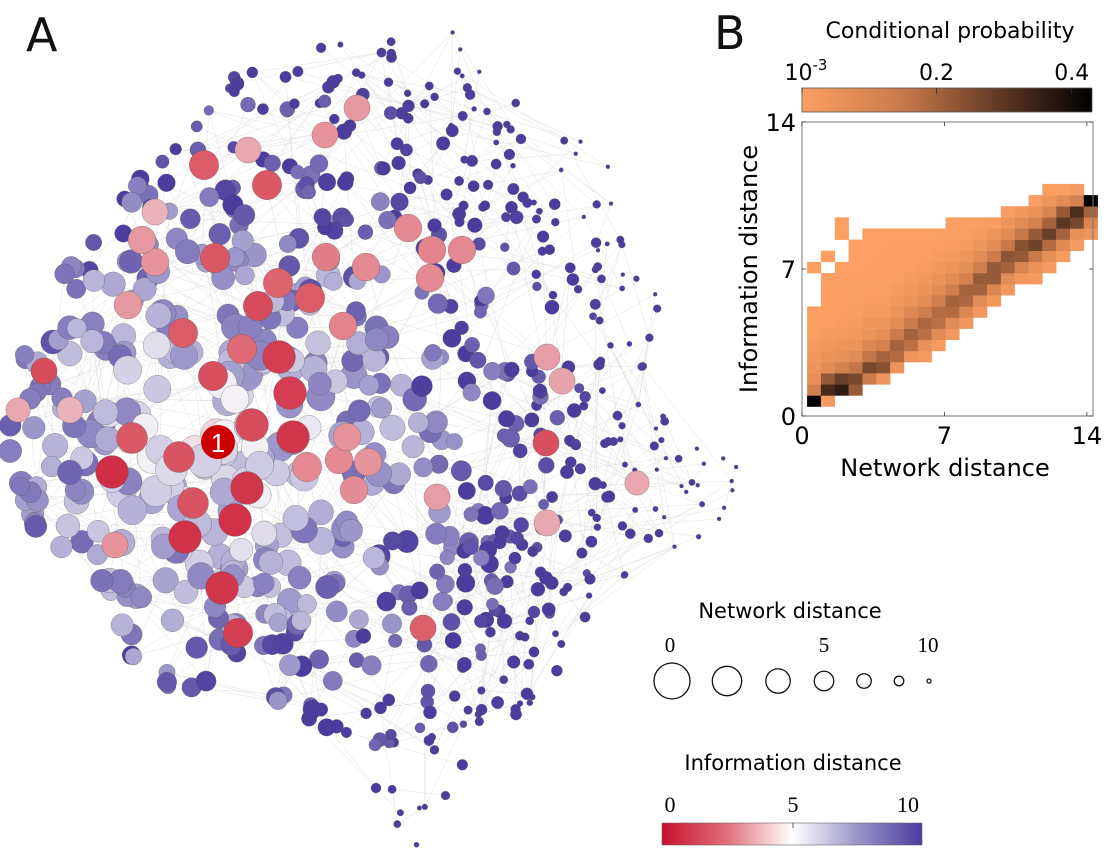  Describe the element at coordinates (950, 31) in the screenshot. I see `colorbar-title: Conditional probability` at that location.